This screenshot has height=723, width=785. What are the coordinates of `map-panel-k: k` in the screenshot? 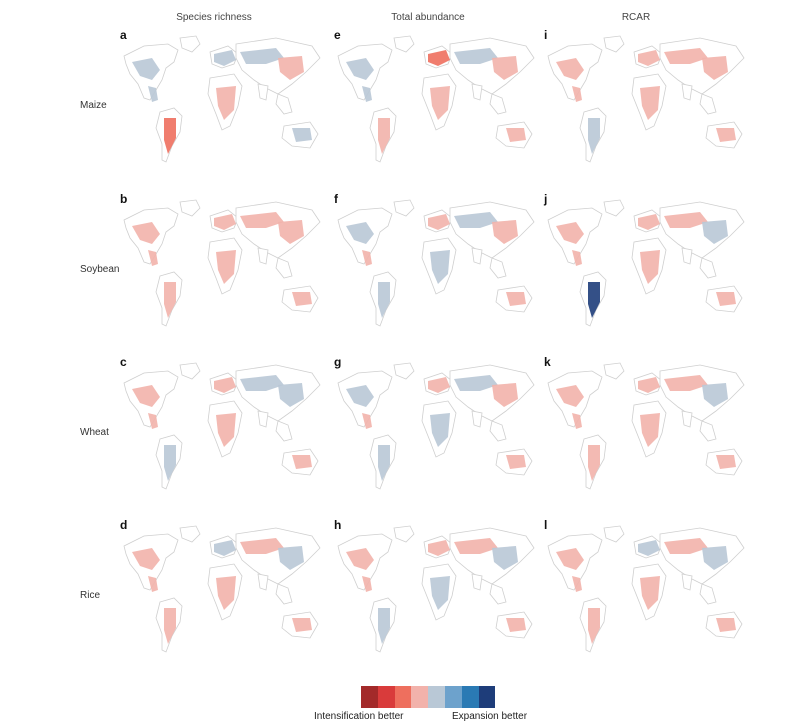 It's located at (647, 430).